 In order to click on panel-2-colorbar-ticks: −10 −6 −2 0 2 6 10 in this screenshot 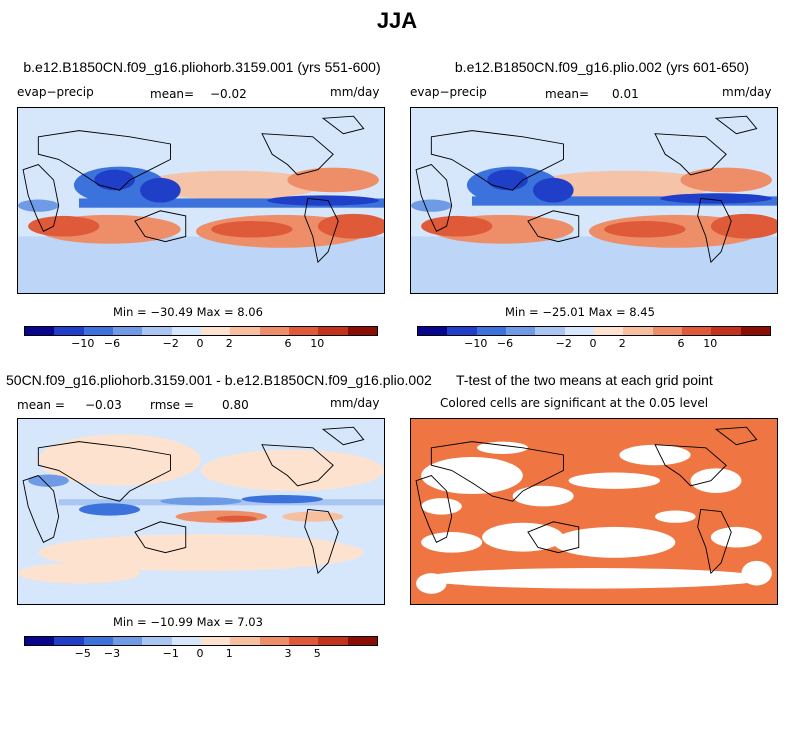, I will do `click(593, 344)`.